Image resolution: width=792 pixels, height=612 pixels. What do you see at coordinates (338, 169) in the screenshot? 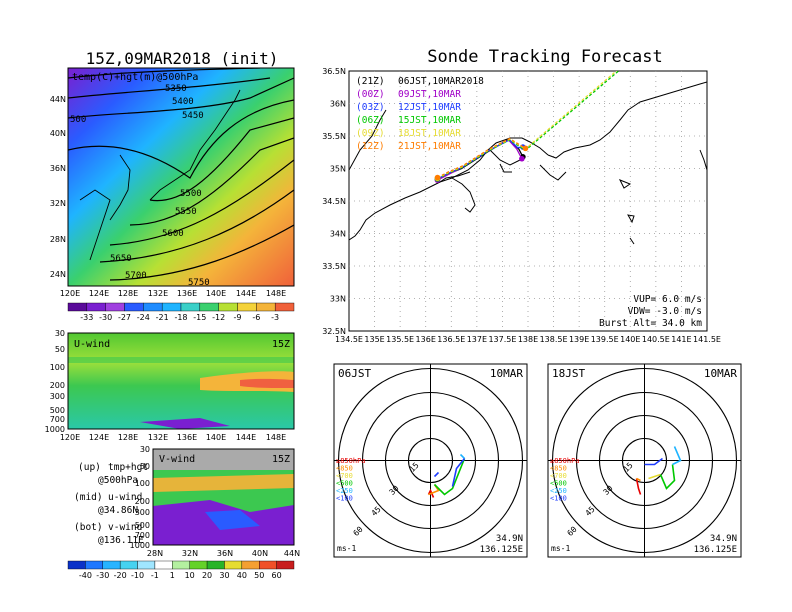
I see `lat-tick: 35N` at bounding box center [338, 169].